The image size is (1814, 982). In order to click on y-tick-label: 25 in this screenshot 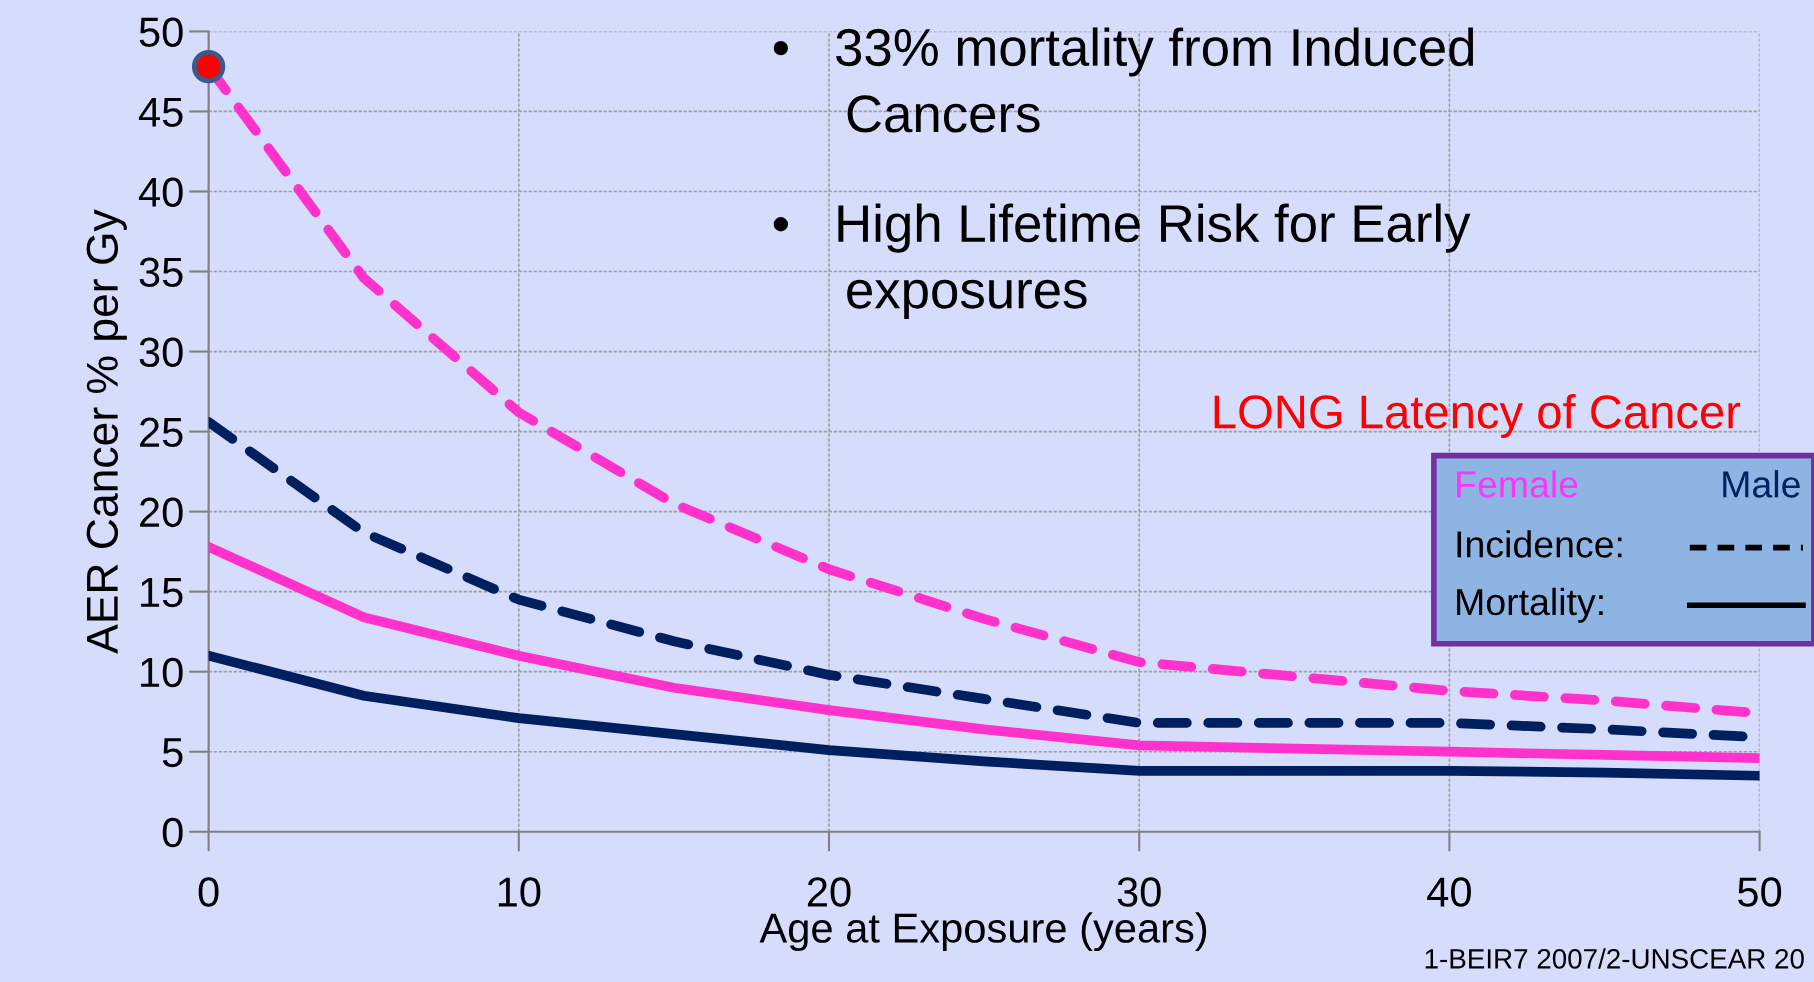, I will do `click(161, 432)`.